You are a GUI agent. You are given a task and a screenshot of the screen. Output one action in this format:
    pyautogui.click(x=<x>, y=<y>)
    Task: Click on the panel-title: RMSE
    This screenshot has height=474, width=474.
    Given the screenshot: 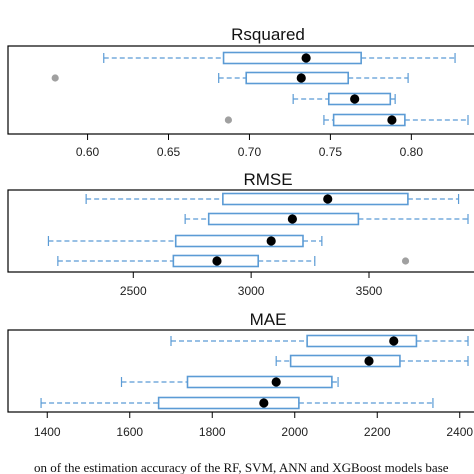 What is the action you would take?
    pyautogui.click(x=267, y=179)
    